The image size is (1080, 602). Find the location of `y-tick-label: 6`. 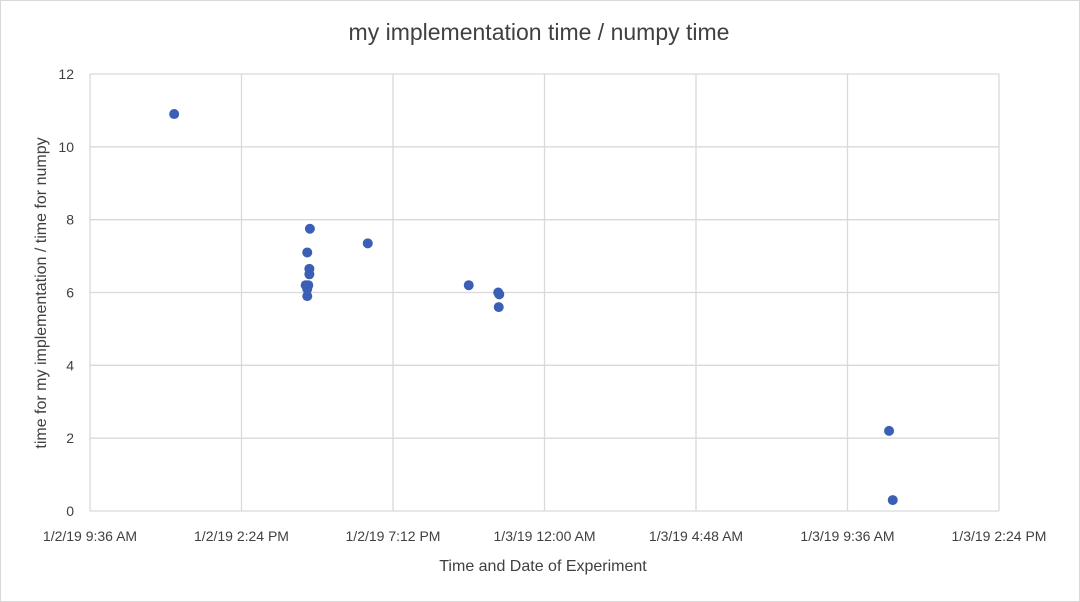

y-tick-label: 6 is located at coordinates (70, 293).